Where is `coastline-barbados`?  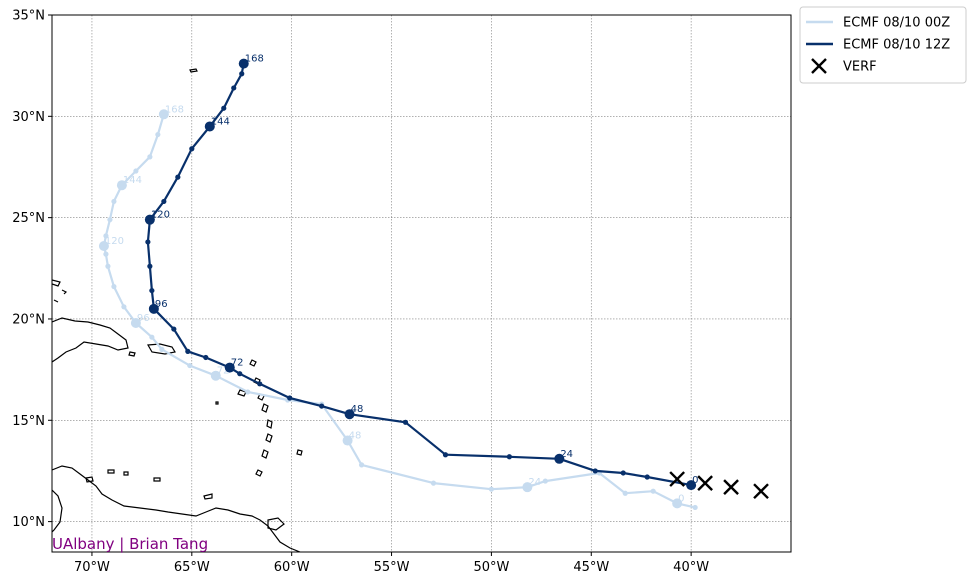 coastline-barbados is located at coordinates (299, 452).